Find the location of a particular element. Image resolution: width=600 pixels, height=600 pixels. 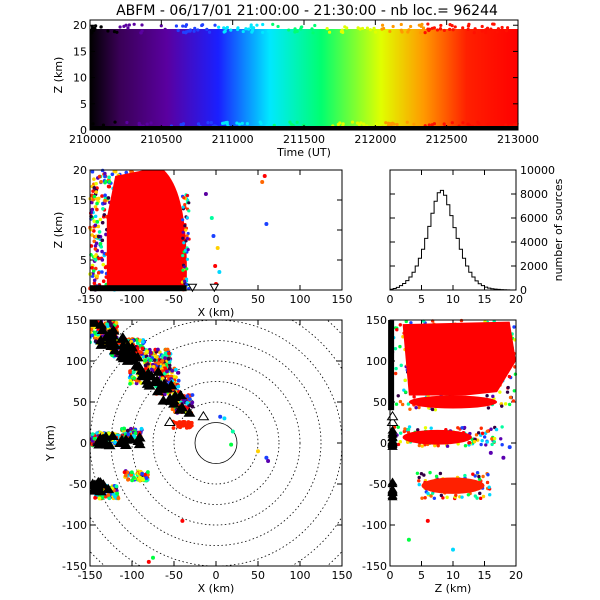

y-tick-label: 50 is located at coordinates (380, 402).